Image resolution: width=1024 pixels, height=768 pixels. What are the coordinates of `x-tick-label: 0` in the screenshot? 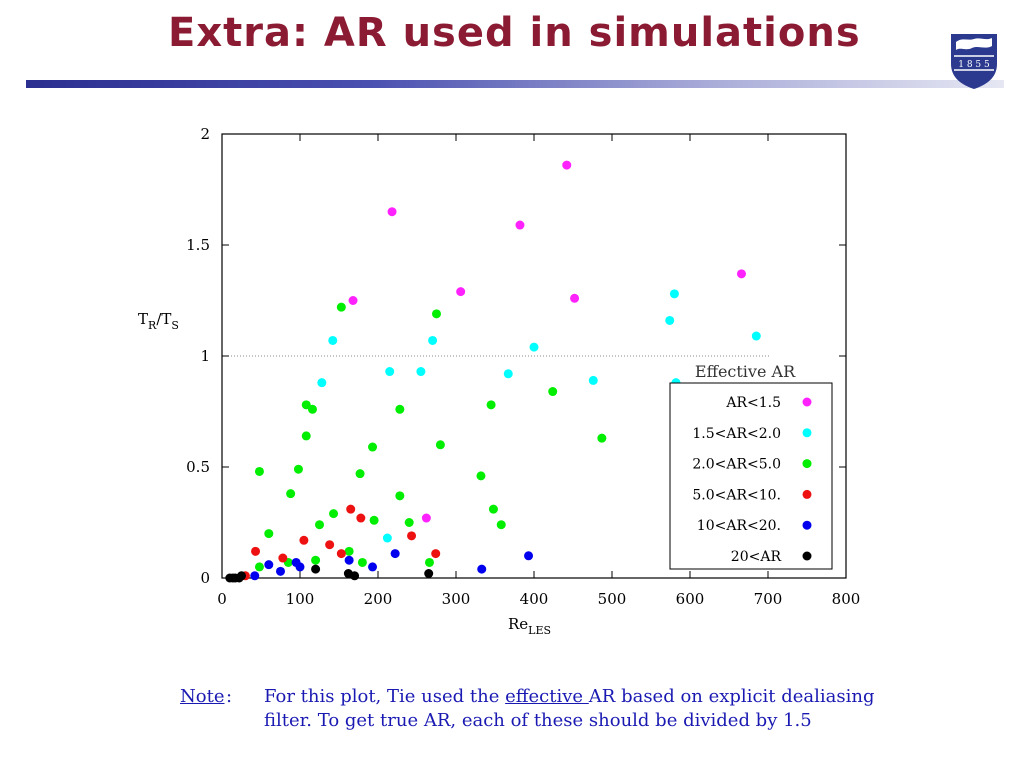 It's located at (222, 599).